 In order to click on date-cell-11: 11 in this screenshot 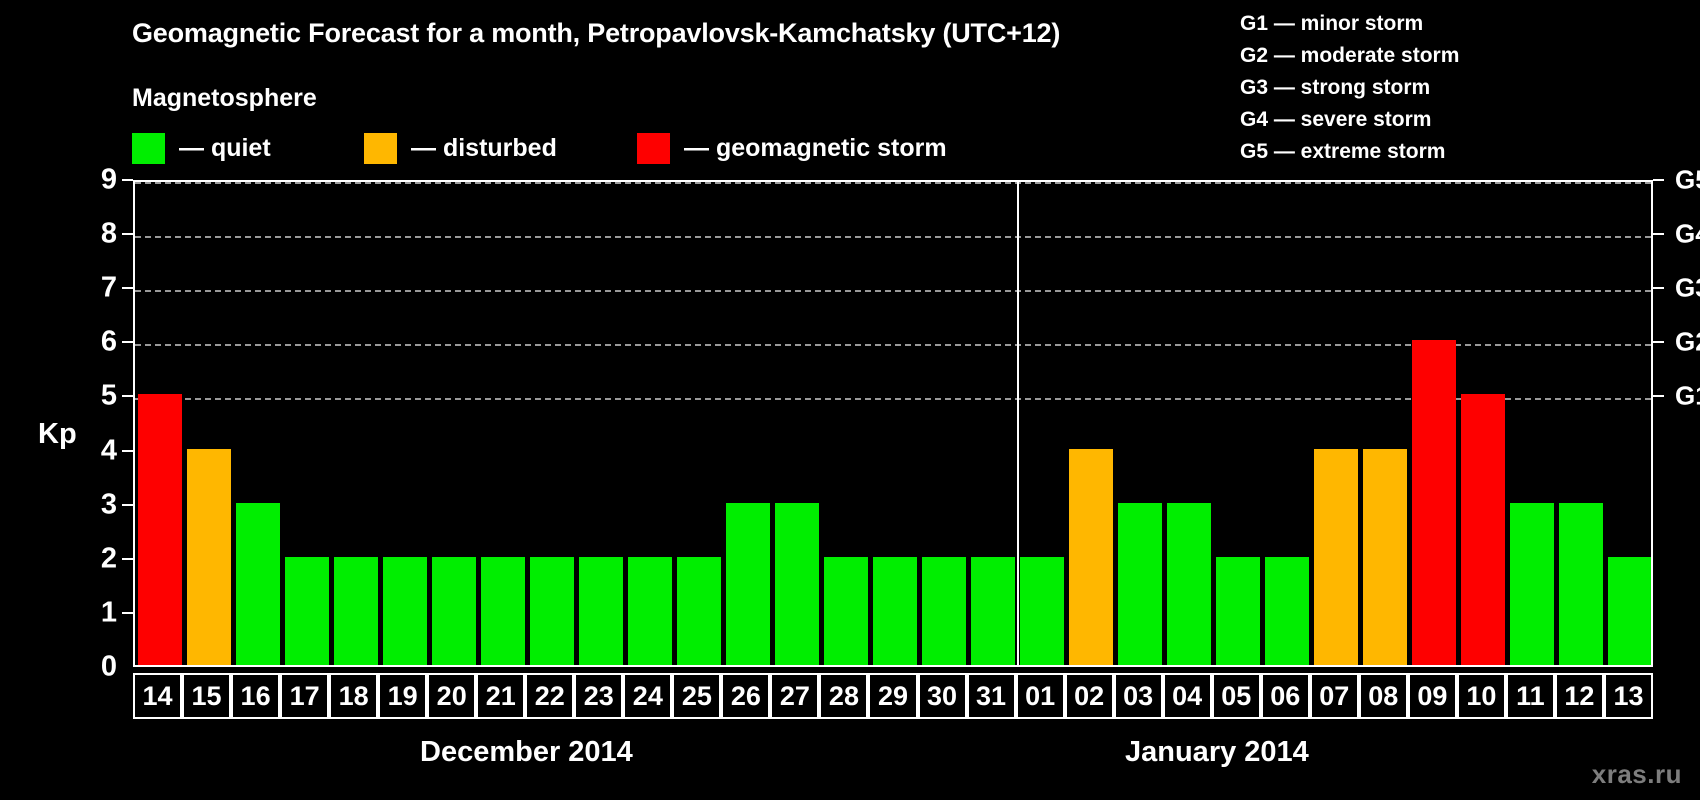, I will do `click(1530, 696)`.